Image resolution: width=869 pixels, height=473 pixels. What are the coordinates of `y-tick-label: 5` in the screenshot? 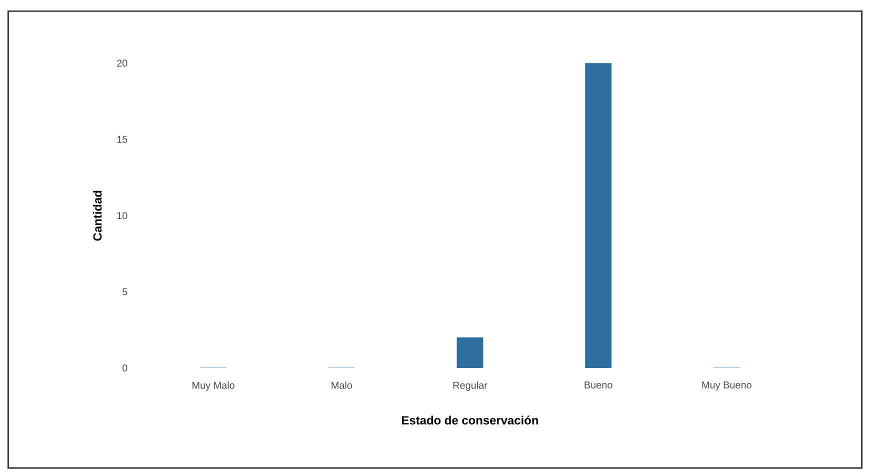 It's located at (125, 292).